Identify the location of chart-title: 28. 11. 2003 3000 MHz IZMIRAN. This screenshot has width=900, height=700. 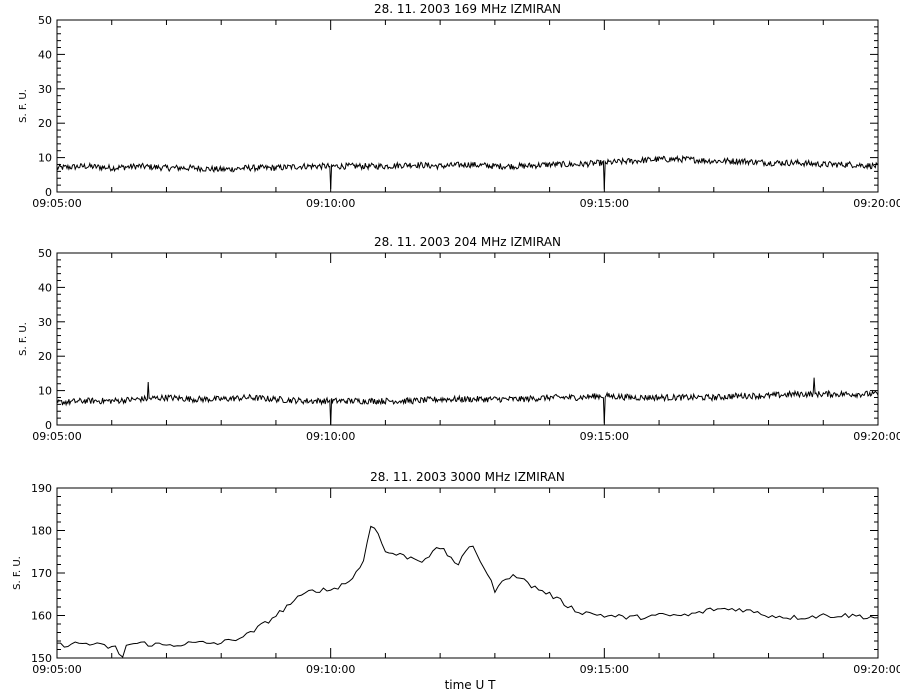
(467, 477).